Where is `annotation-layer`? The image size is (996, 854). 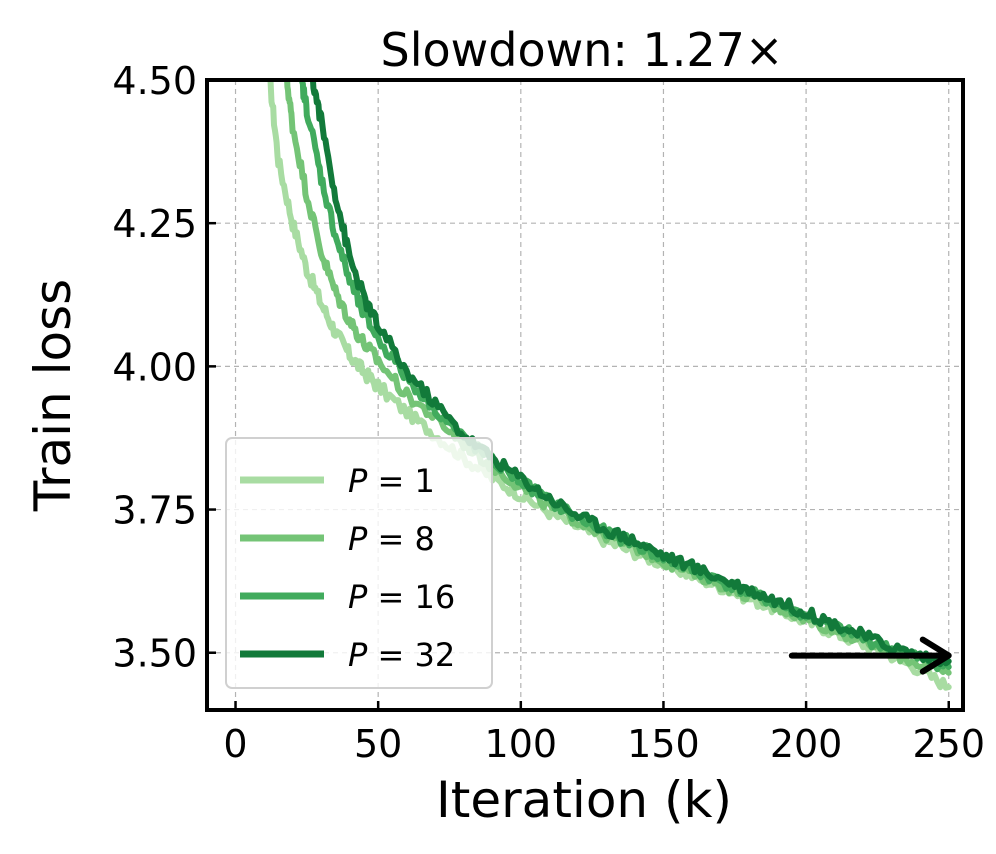 annotation-layer is located at coordinates (870, 655).